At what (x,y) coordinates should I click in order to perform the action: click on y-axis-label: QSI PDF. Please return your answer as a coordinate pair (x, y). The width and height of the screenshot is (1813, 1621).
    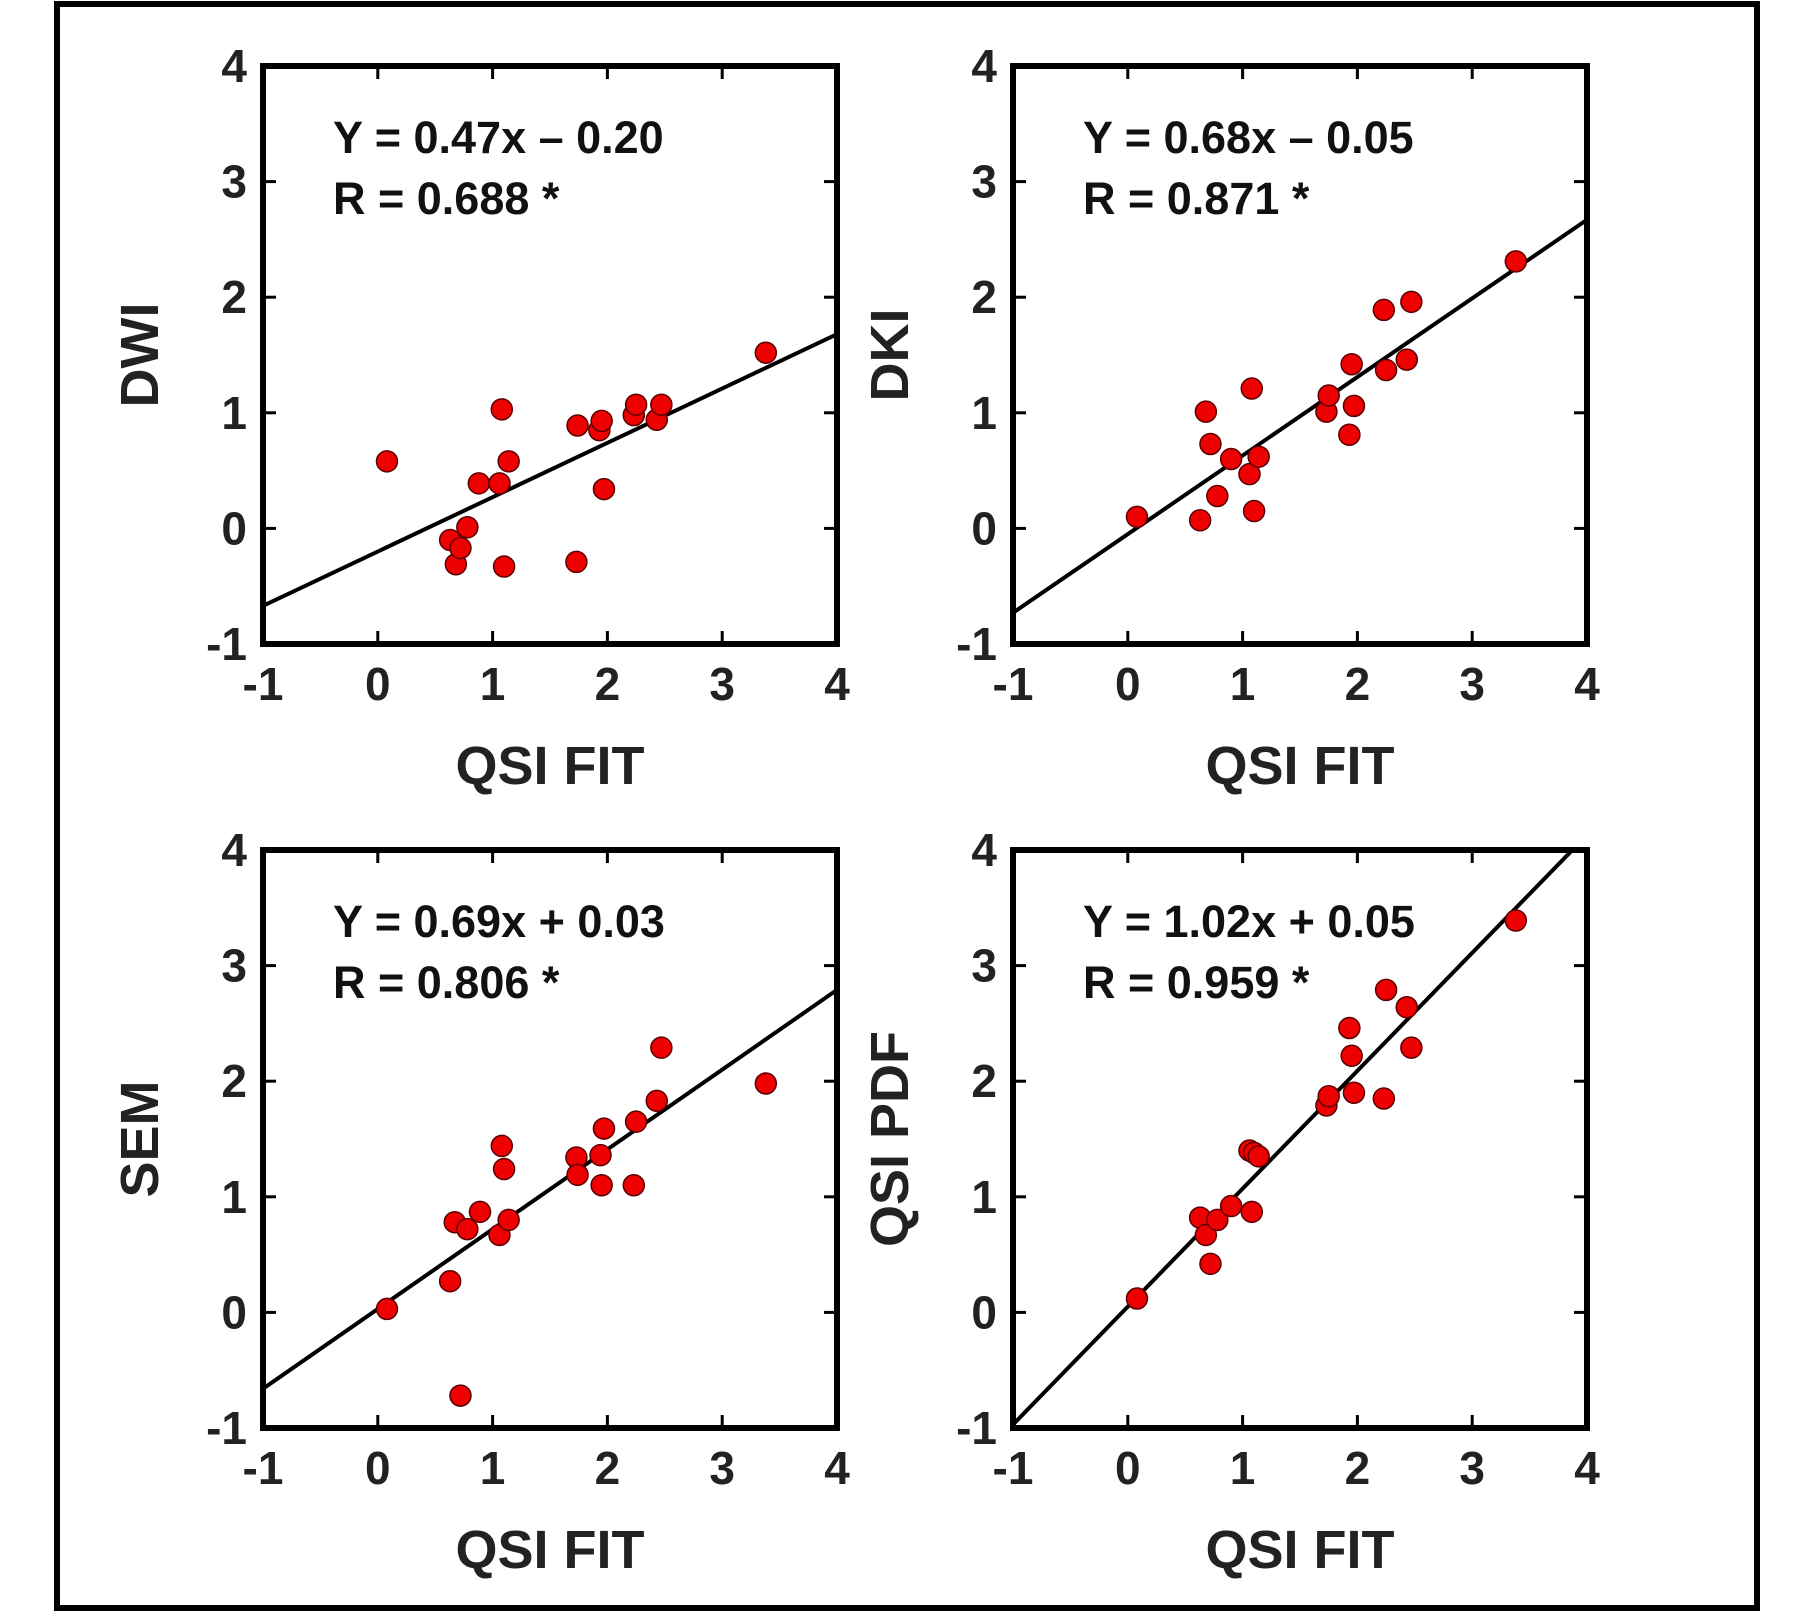
    Looking at the image, I should click on (890, 1139).